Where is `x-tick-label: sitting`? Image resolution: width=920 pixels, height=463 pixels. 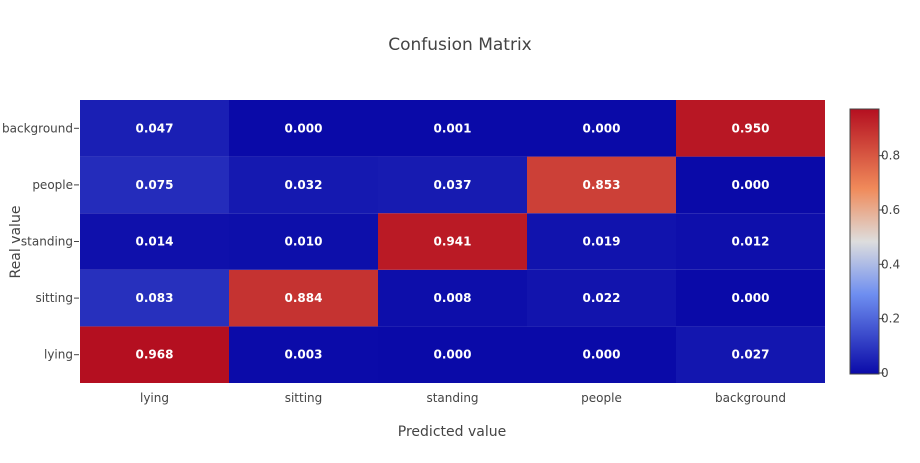 x-tick-label: sitting is located at coordinates (304, 398).